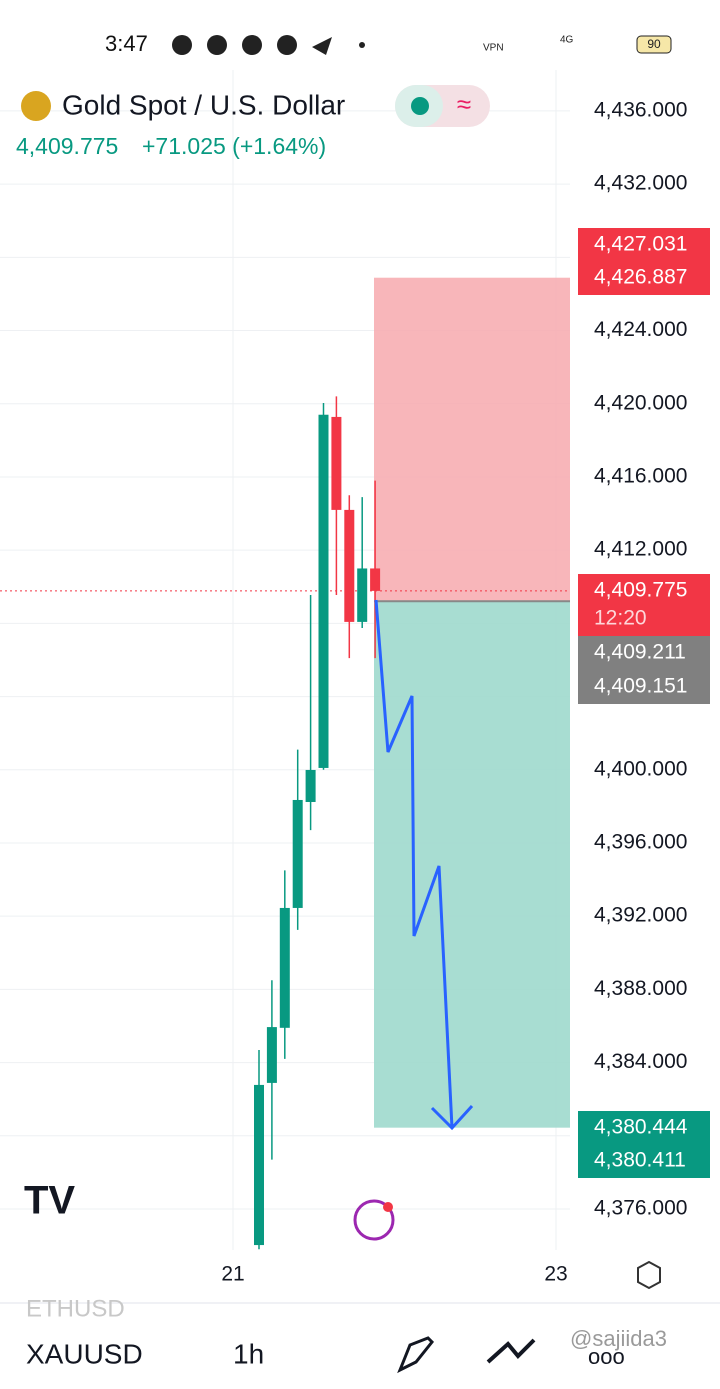 Image resolution: width=720 pixels, height=1389 pixels. What do you see at coordinates (464, 104) in the screenshot?
I see `delayed-icon: ≈` at bounding box center [464, 104].